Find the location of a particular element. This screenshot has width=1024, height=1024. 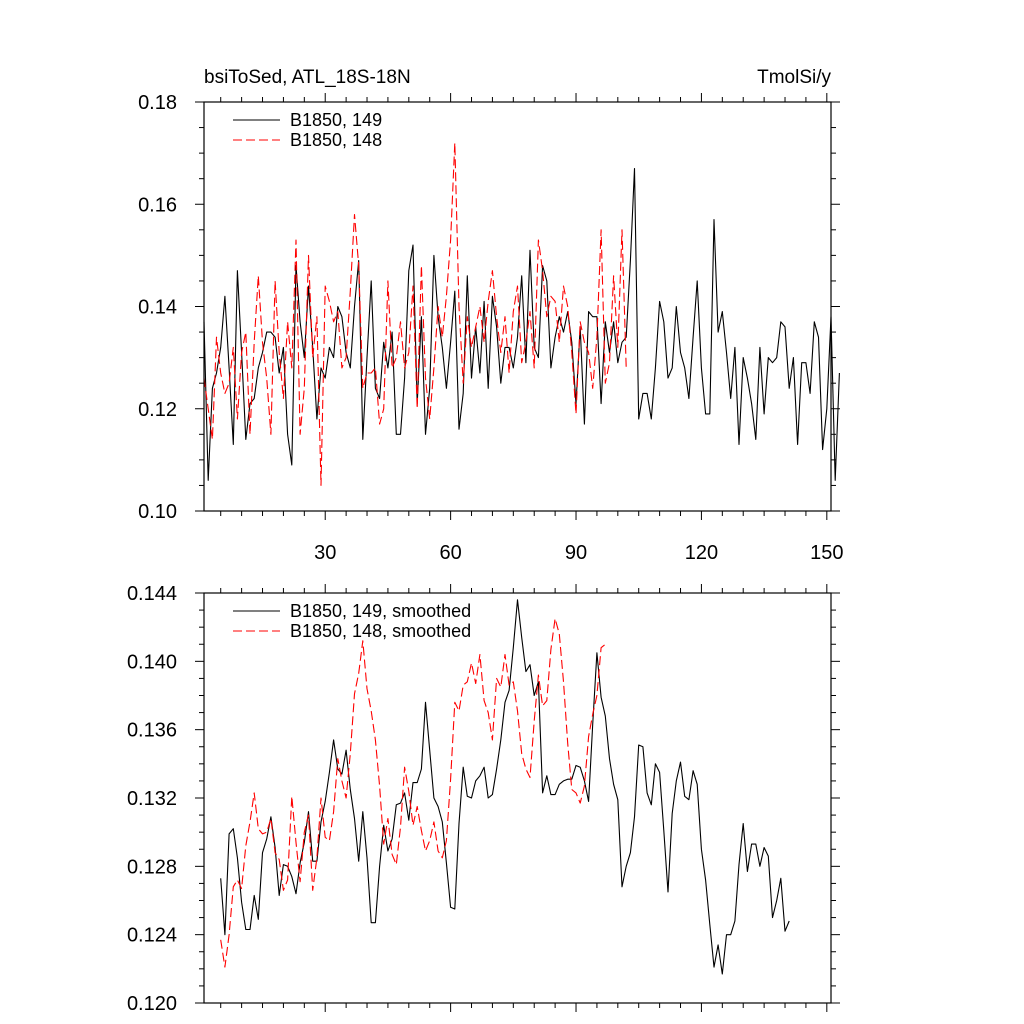

y-tick-label: 0.12 is located at coordinates (157, 410).